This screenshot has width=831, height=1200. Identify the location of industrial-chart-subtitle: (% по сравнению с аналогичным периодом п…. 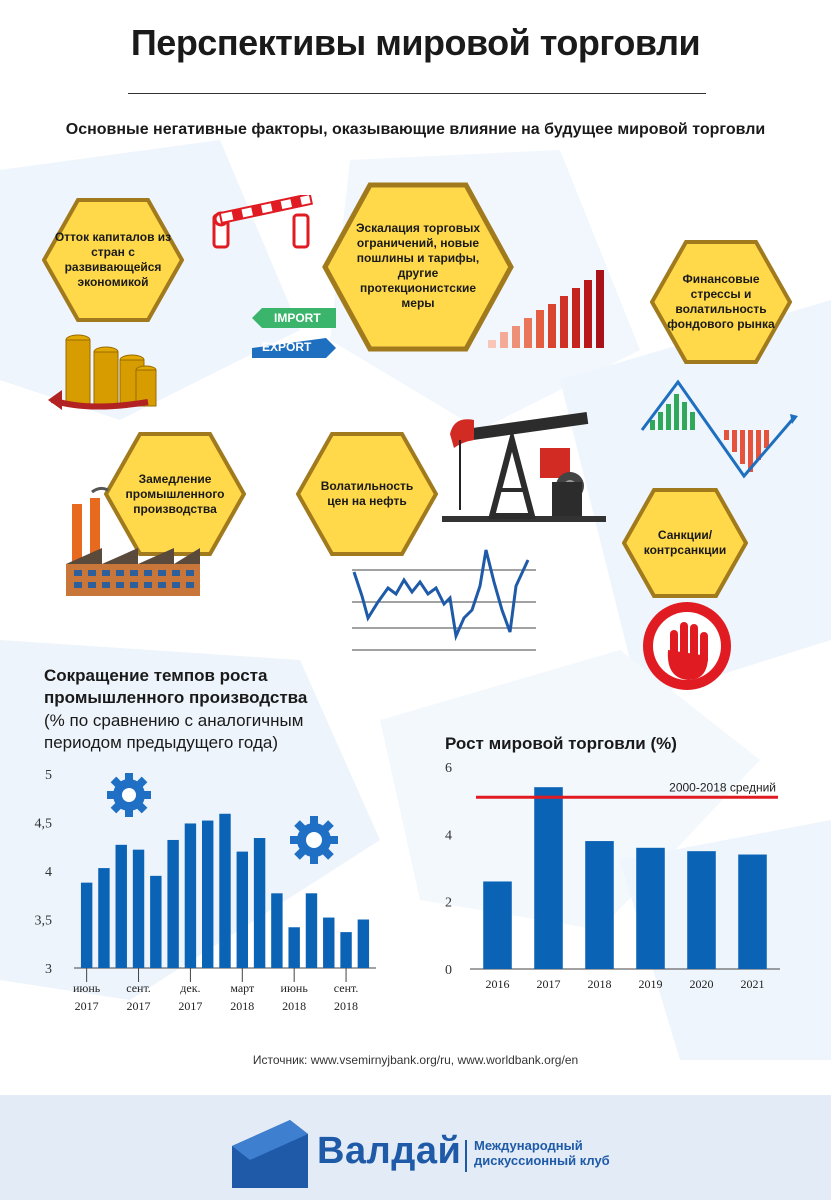
(174, 731).